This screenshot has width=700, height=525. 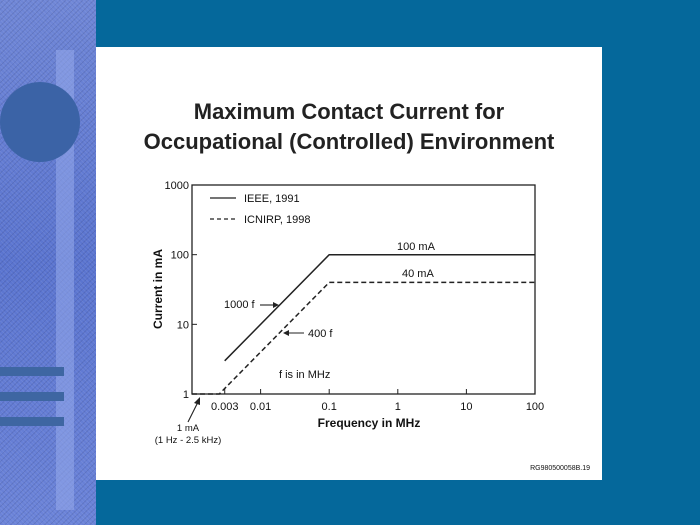 What do you see at coordinates (535, 407) in the screenshot?
I see `x-tick-label: 100` at bounding box center [535, 407].